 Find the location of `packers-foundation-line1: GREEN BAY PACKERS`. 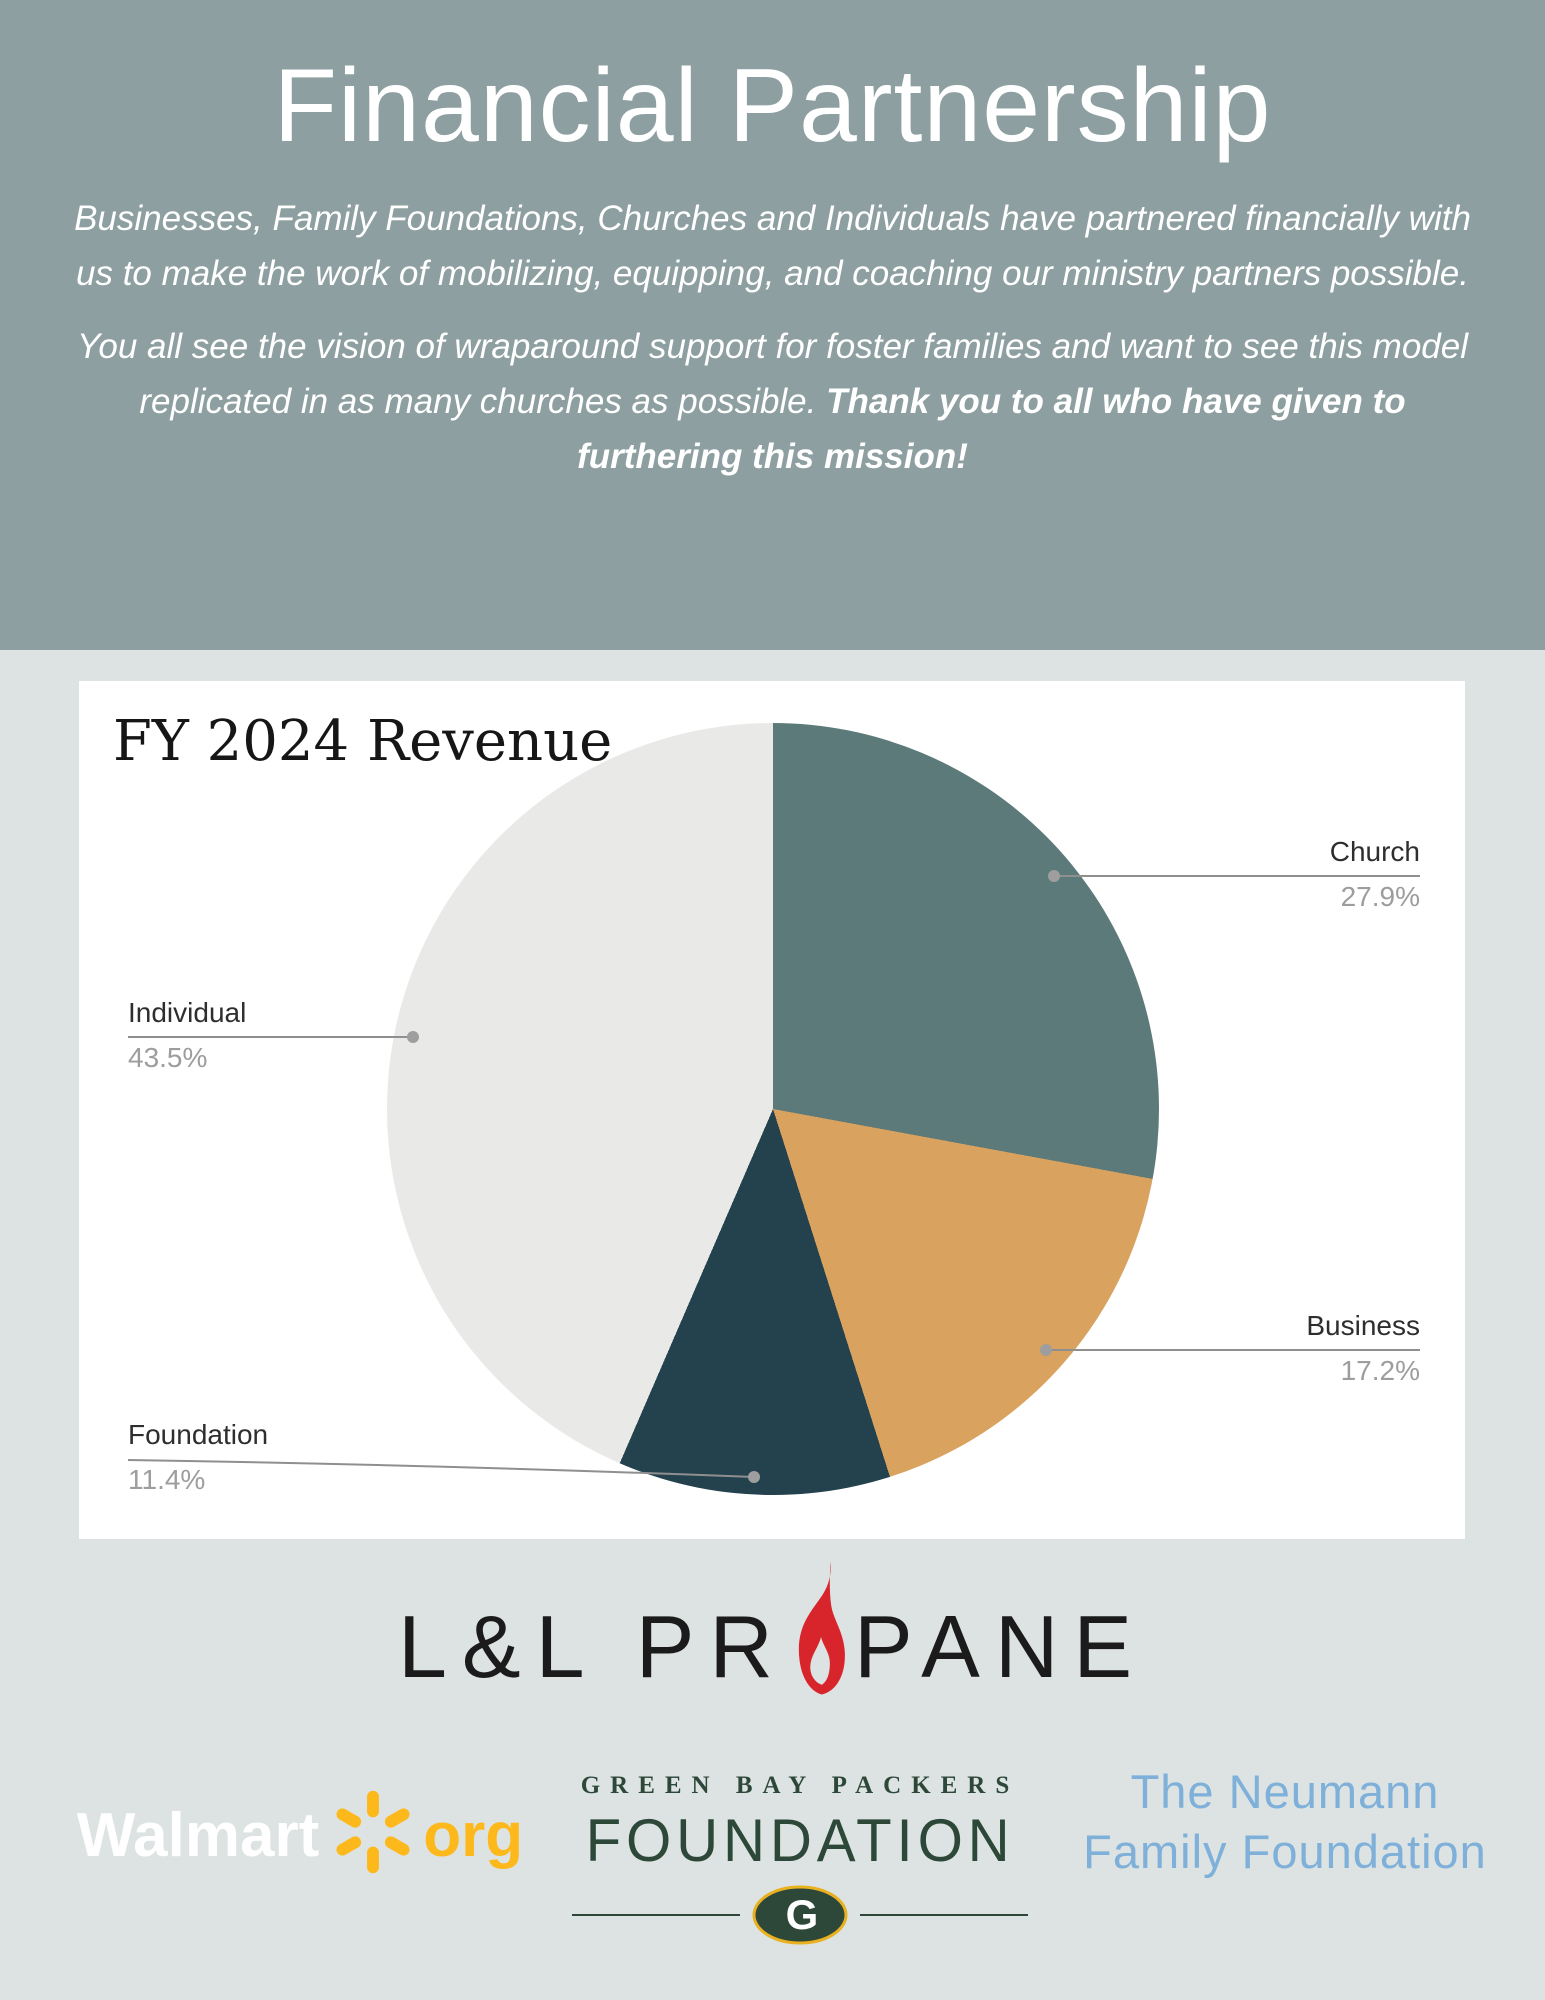

packers-foundation-line1: GREEN BAY PACKERS is located at coordinates (800, 1785).